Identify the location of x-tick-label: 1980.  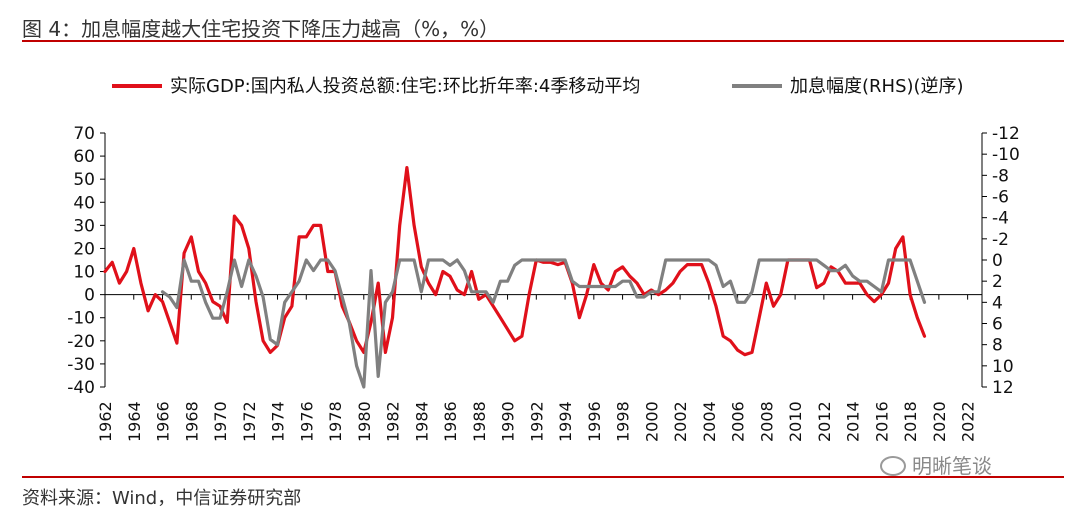
(364, 421).